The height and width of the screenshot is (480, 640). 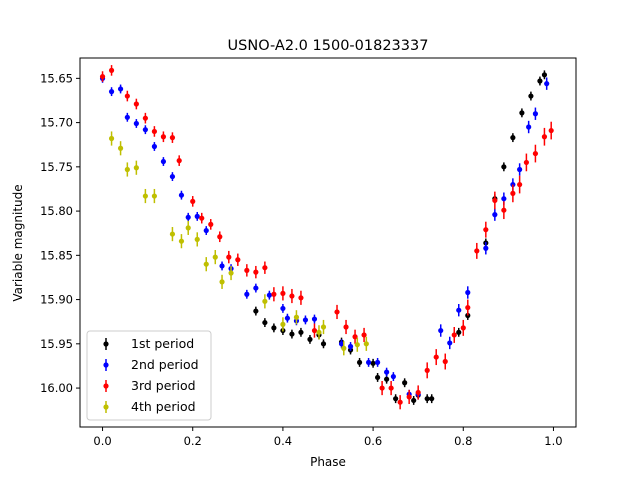 What do you see at coordinates (149, 385) in the screenshot?
I see `legend-item: 3rd period` at bounding box center [149, 385].